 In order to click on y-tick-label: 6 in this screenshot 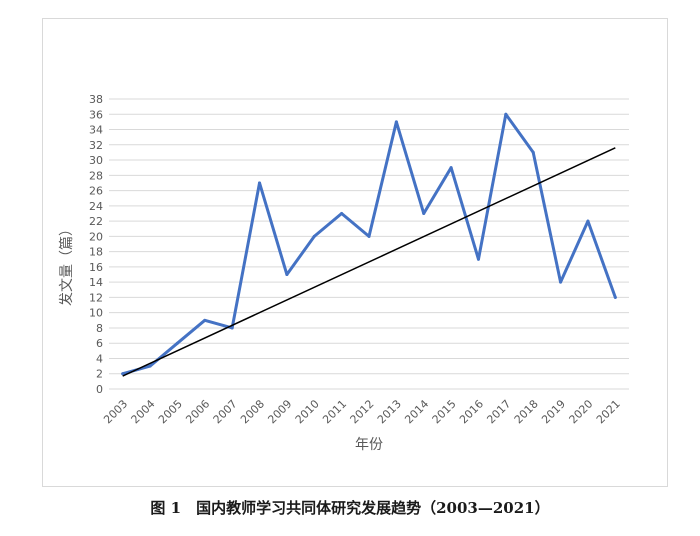, I will do `click(99, 343)`.